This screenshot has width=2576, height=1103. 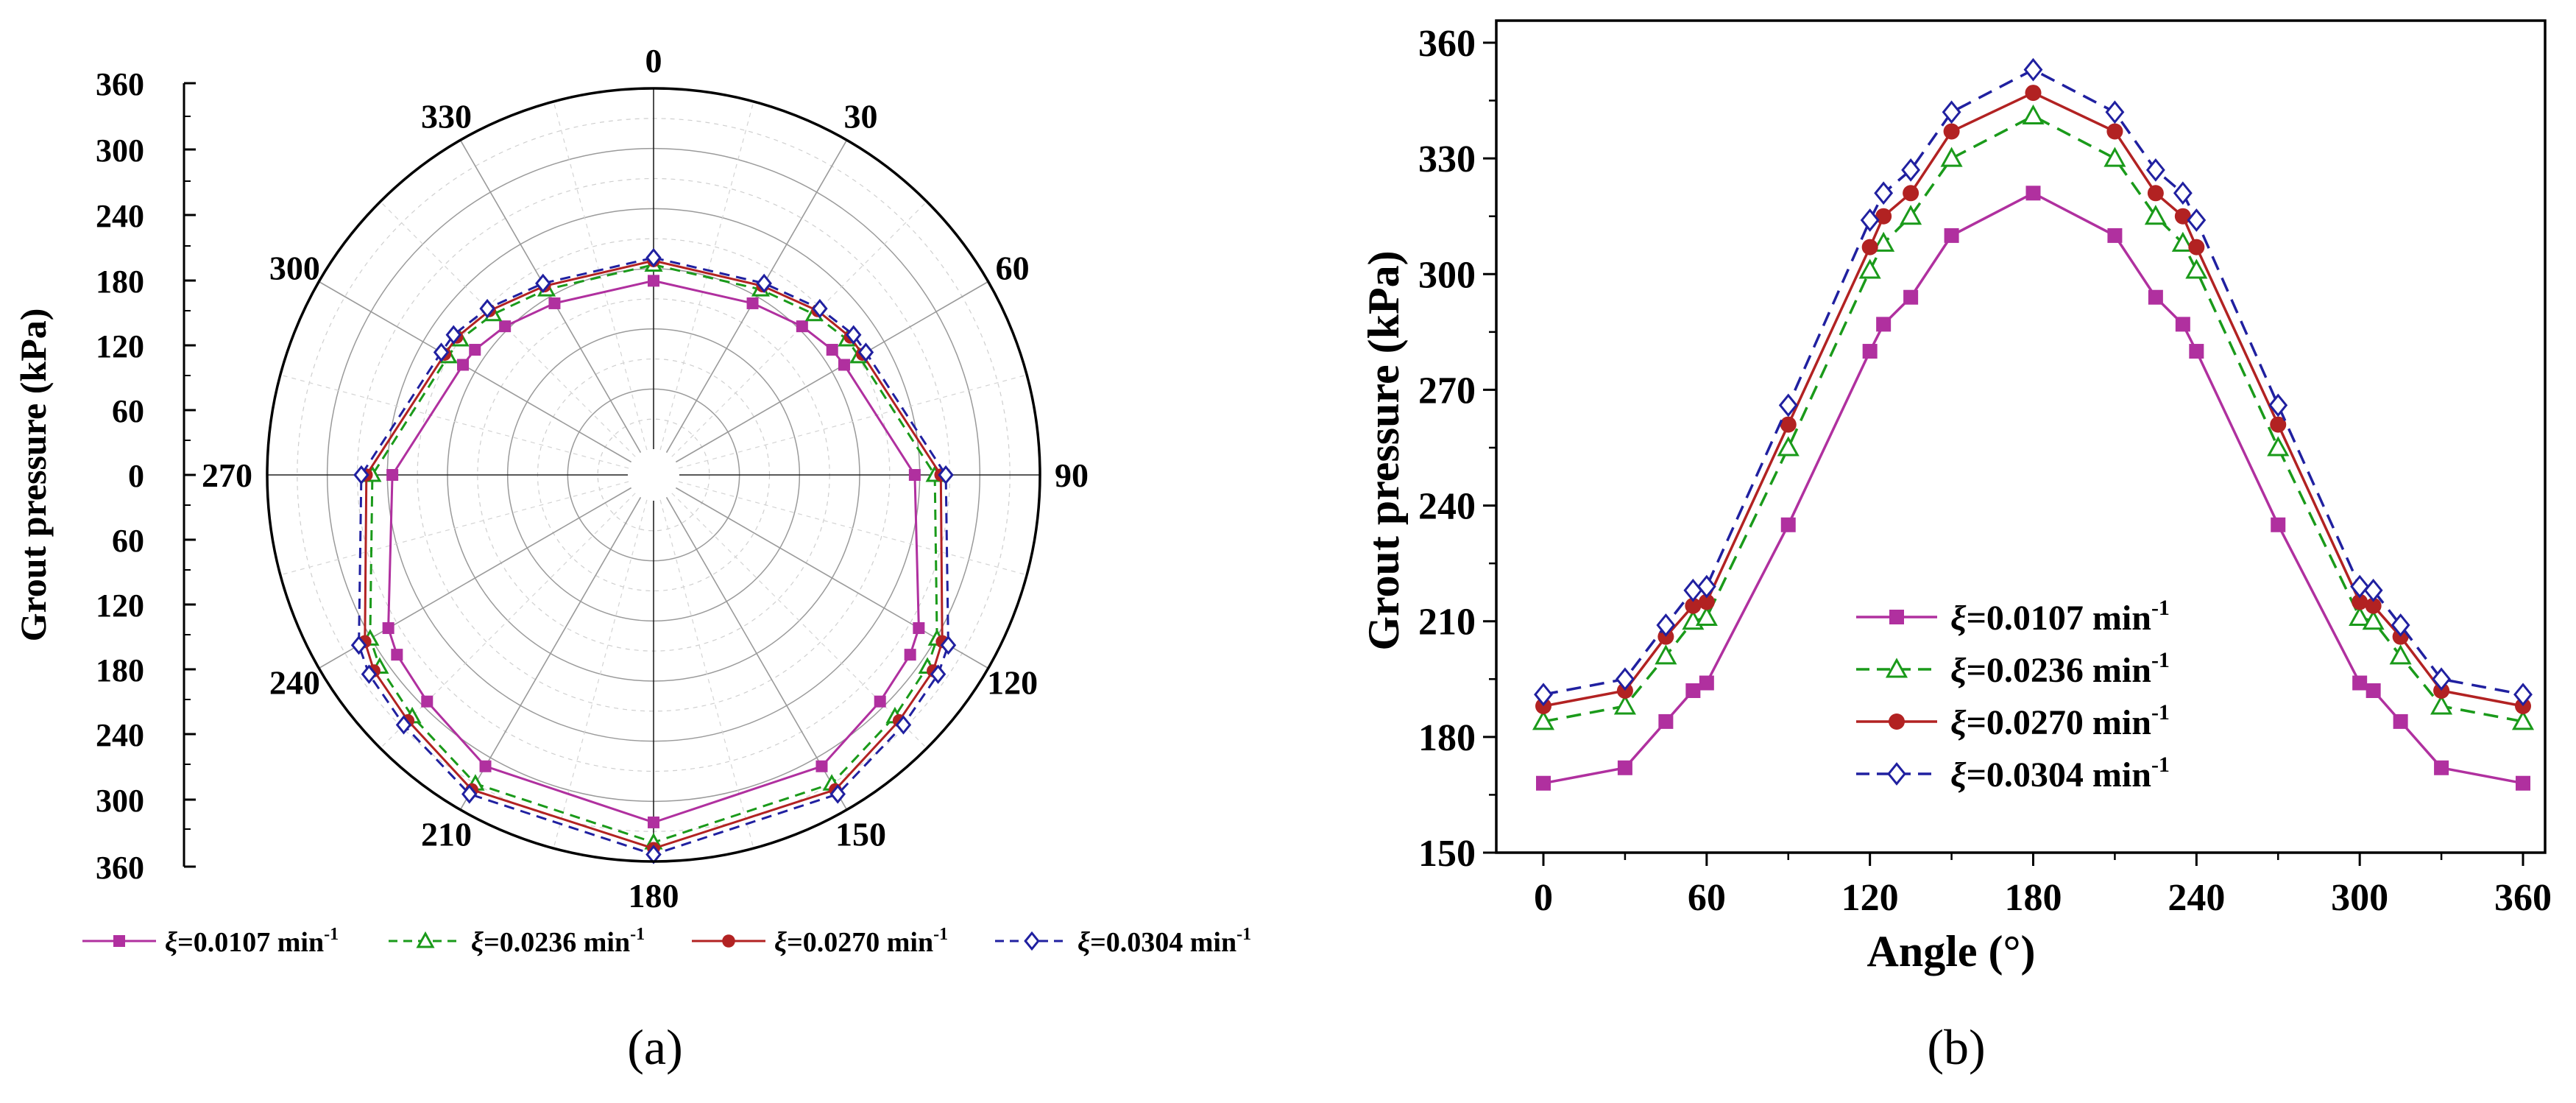 I want to click on x-axis-tick-label: 360, so click(x=2523, y=898).